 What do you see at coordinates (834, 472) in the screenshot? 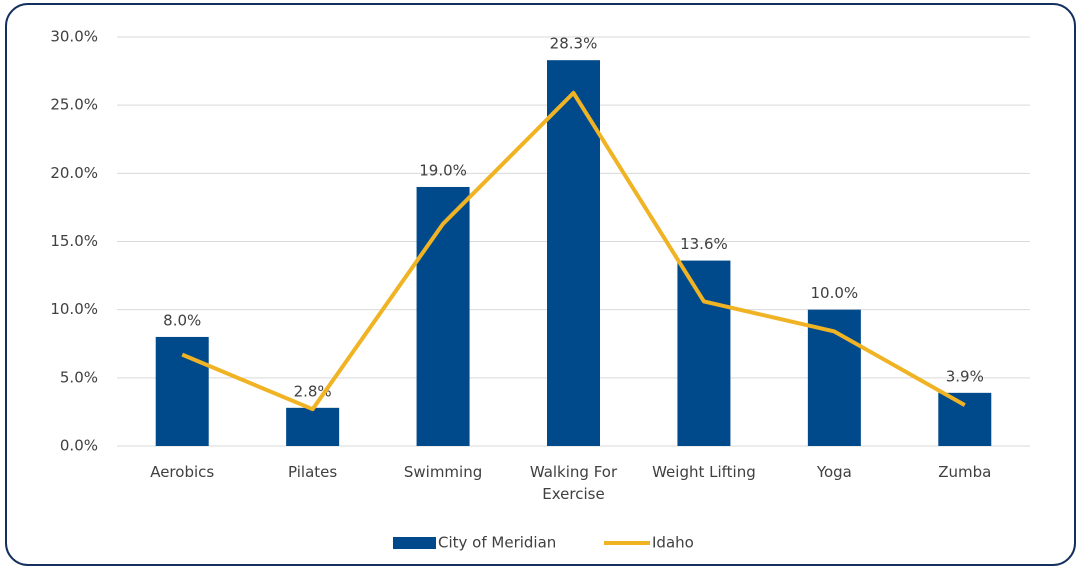
I see `x-tick-label: Yoga` at bounding box center [834, 472].